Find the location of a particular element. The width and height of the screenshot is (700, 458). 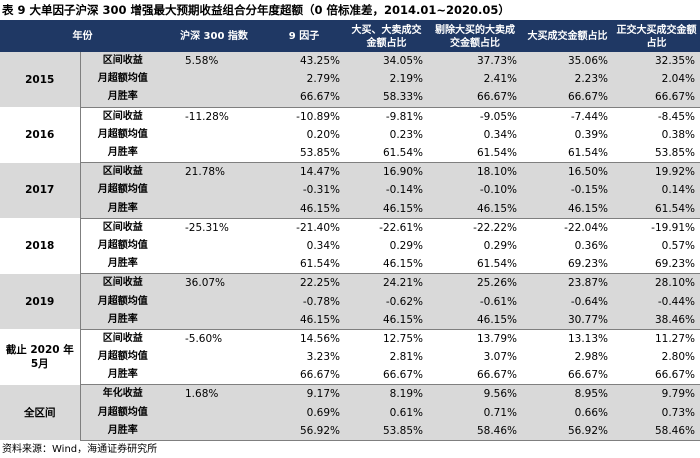

value-cell: 2.04% is located at coordinates (656, 79).